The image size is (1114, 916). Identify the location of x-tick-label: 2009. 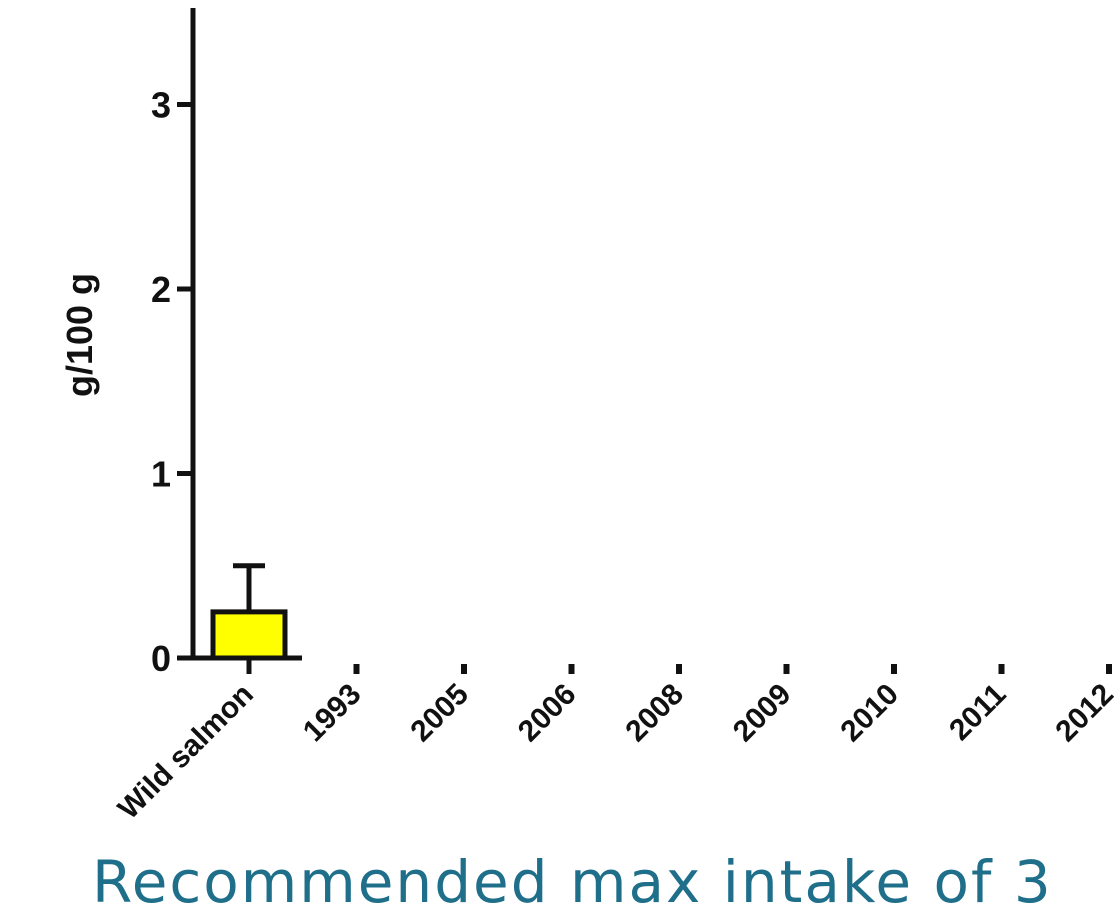
(762, 713).